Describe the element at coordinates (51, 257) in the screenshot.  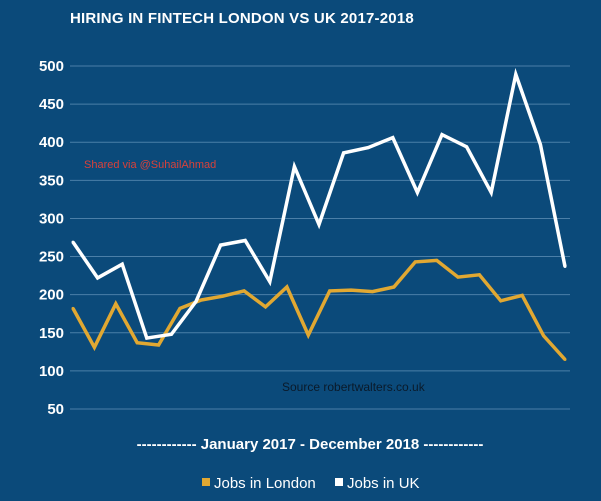
I see `y-tick-label: 250` at that location.